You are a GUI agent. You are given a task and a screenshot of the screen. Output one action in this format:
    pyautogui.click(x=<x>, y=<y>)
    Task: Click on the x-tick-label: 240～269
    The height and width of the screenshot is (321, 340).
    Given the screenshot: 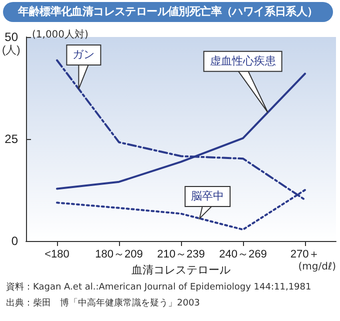 What is the action you would take?
    pyautogui.click(x=243, y=254)
    